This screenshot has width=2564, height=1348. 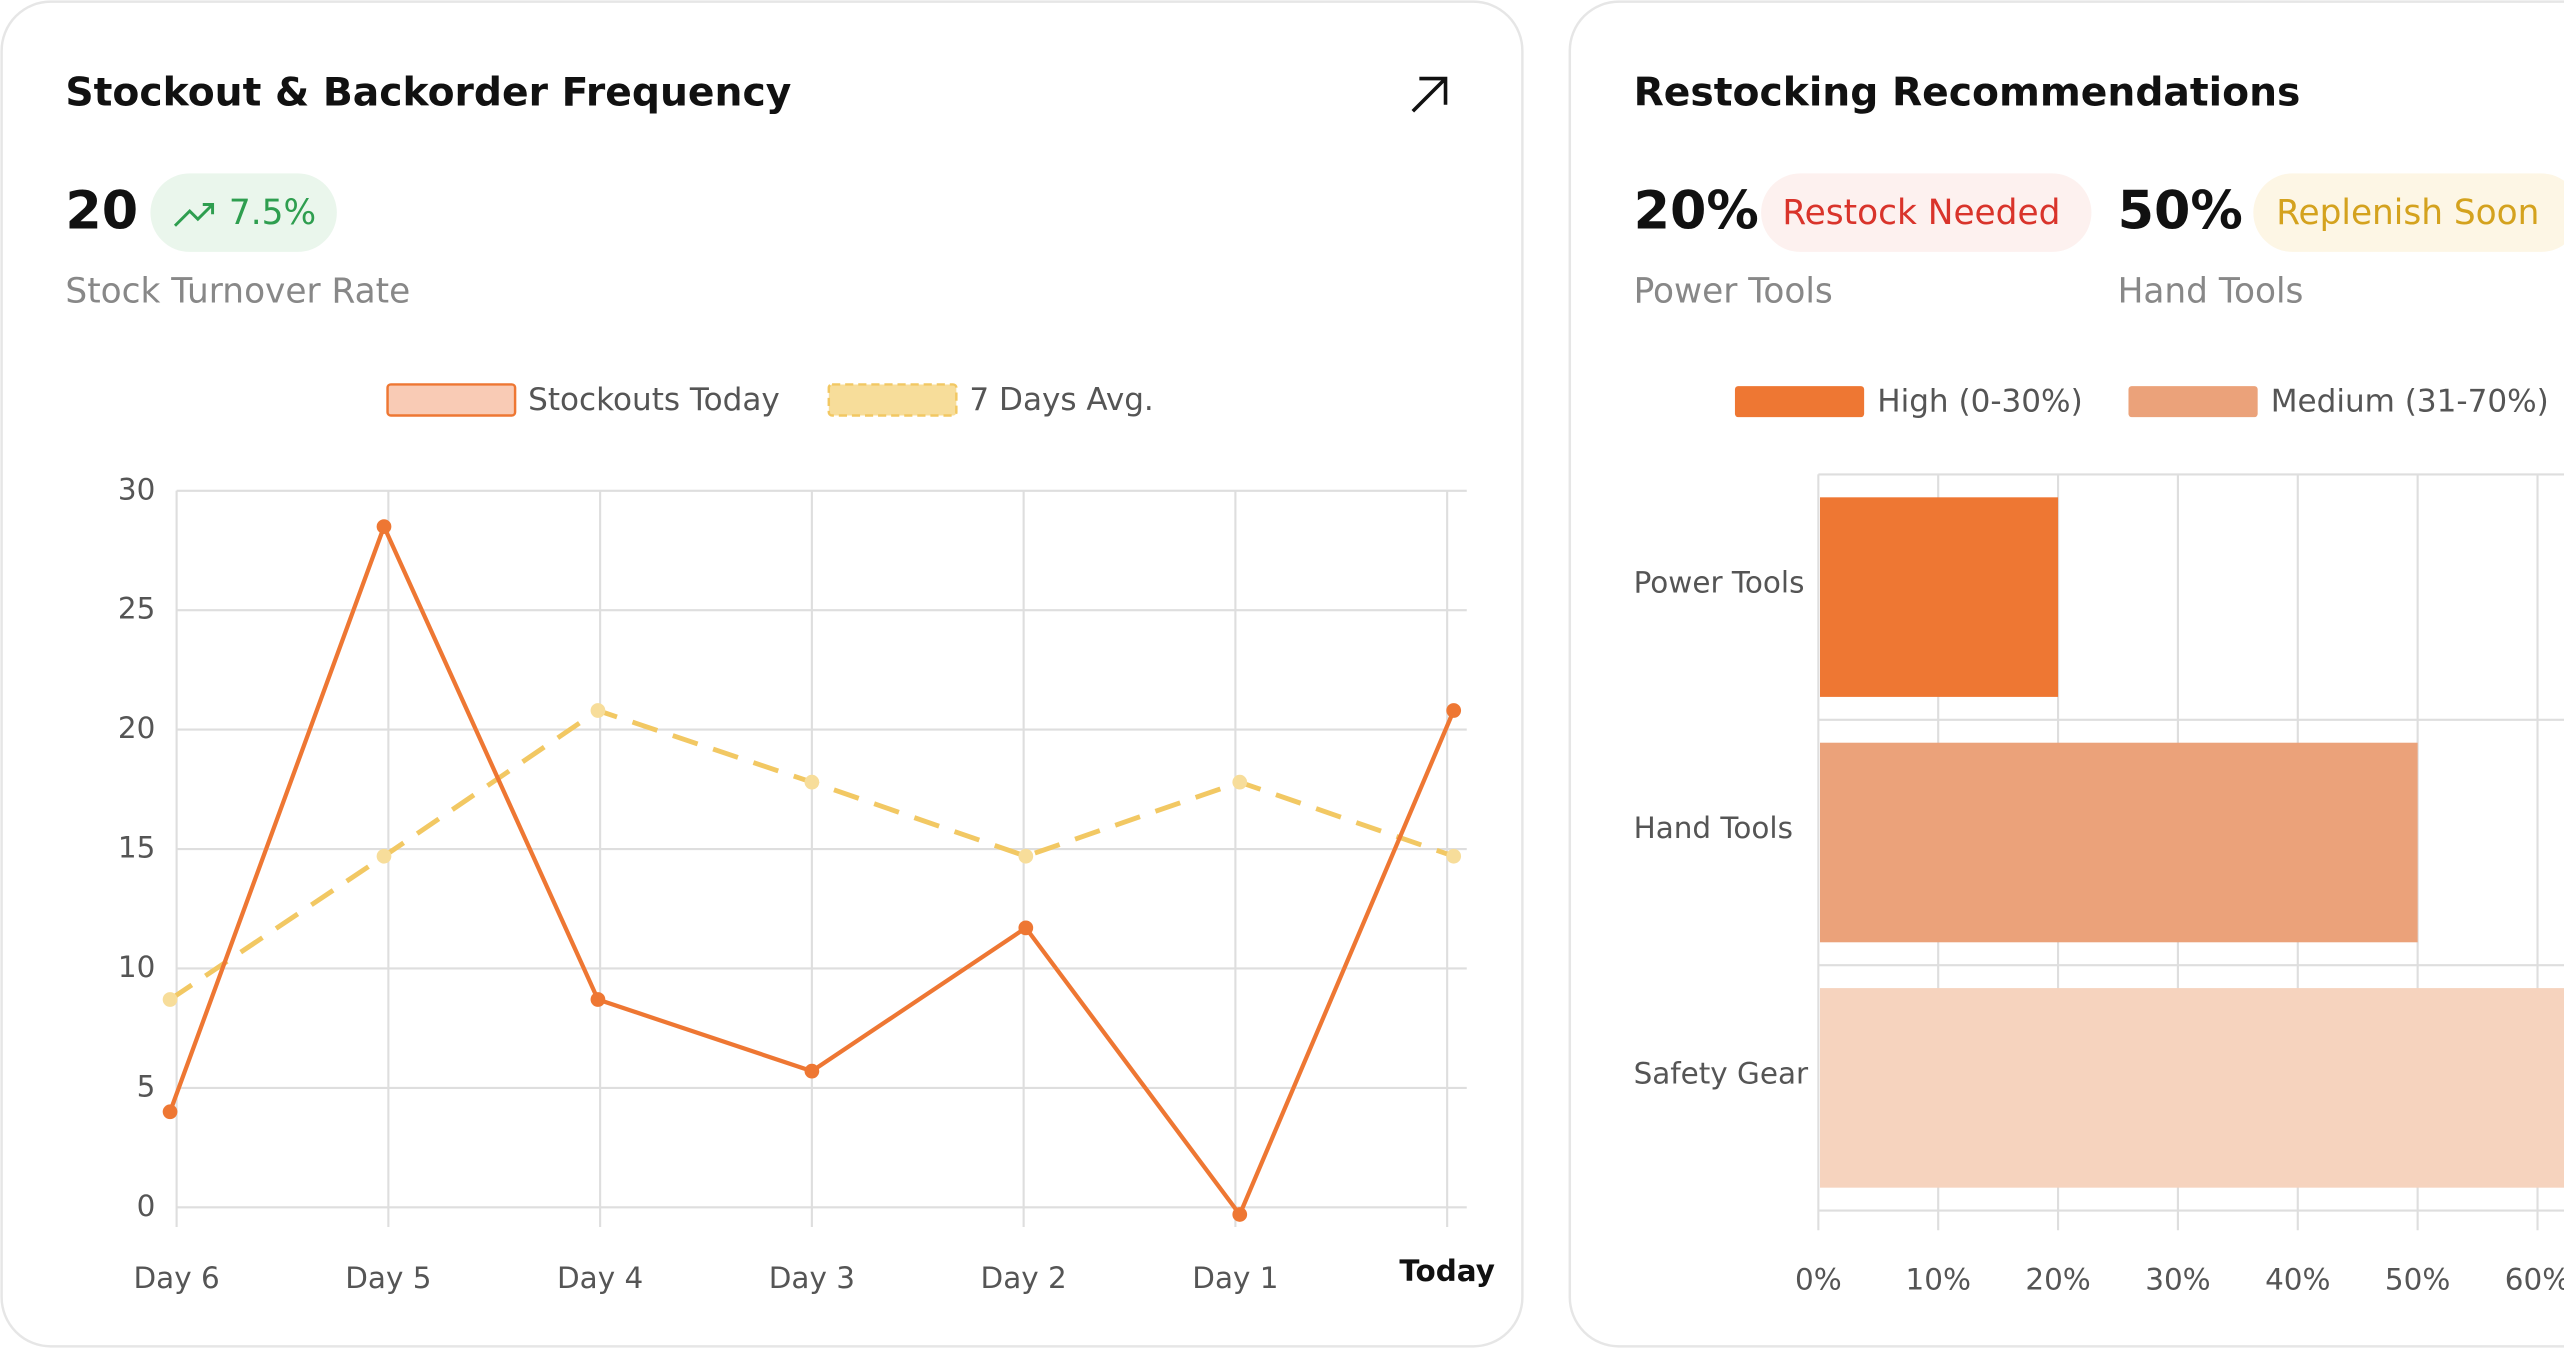 What do you see at coordinates (2180, 210) in the screenshot?
I see `kpi-value: 50%` at bounding box center [2180, 210].